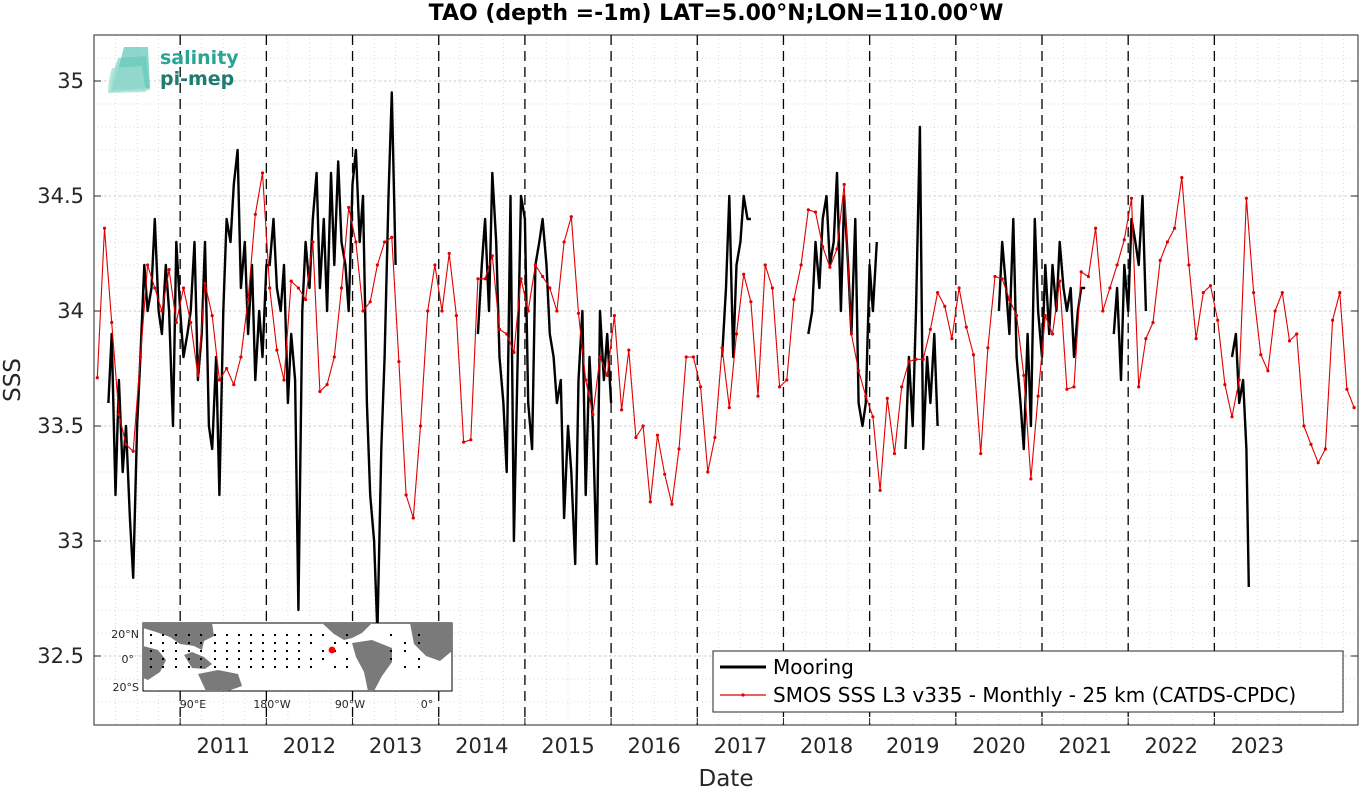  Describe the element at coordinates (128, 659) in the screenshot. I see `inset-map-lat-label-equator: 0°` at that location.